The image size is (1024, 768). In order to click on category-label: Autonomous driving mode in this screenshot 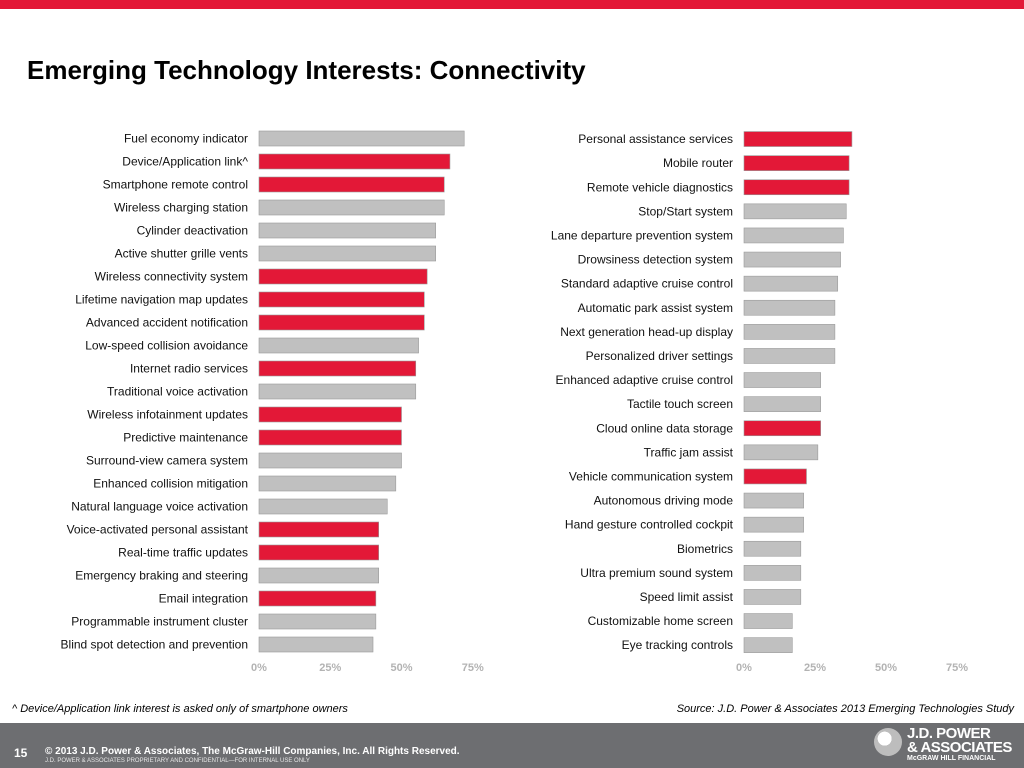, I will do `click(664, 501)`.